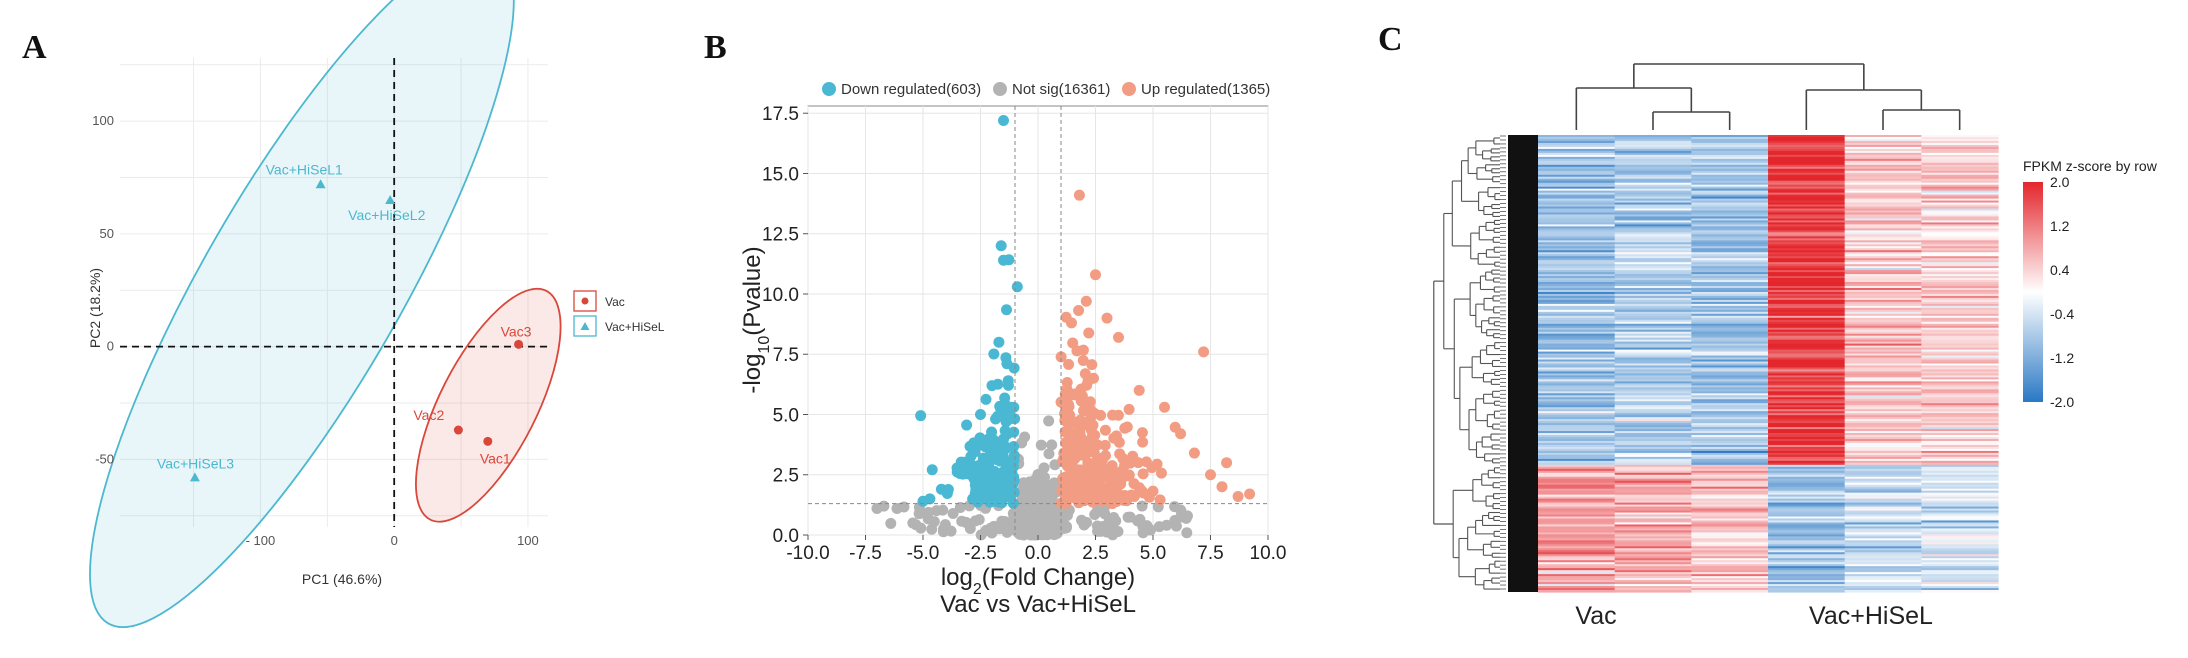  I want to click on row-label-strip, so click(1523, 363).